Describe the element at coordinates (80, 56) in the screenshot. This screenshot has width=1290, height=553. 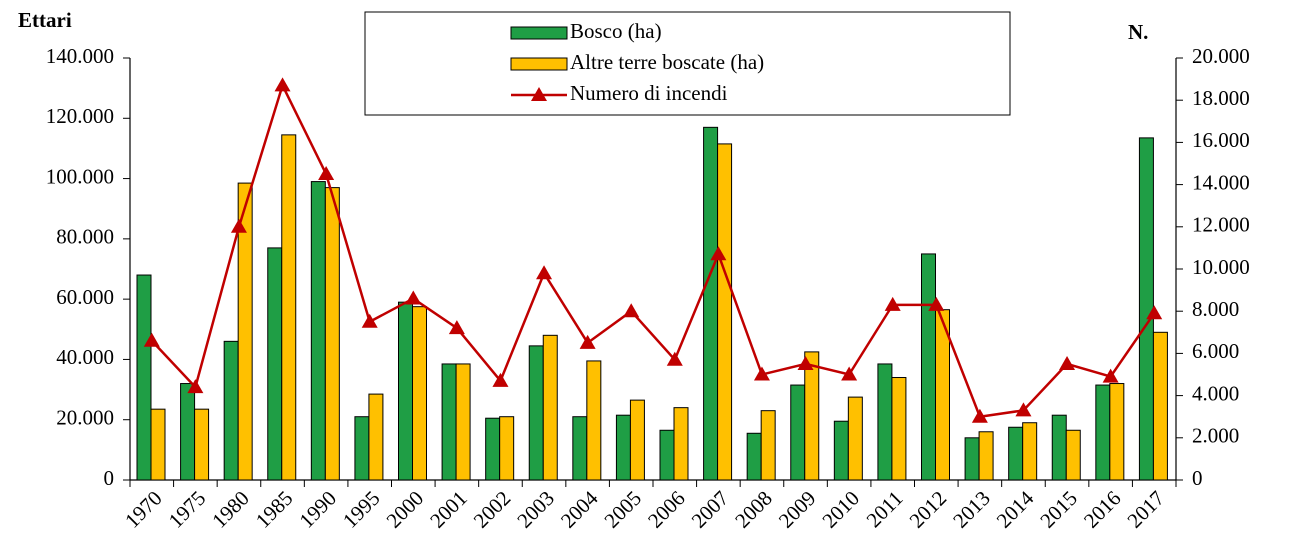
I see `y-tick-label: 140.000` at that location.